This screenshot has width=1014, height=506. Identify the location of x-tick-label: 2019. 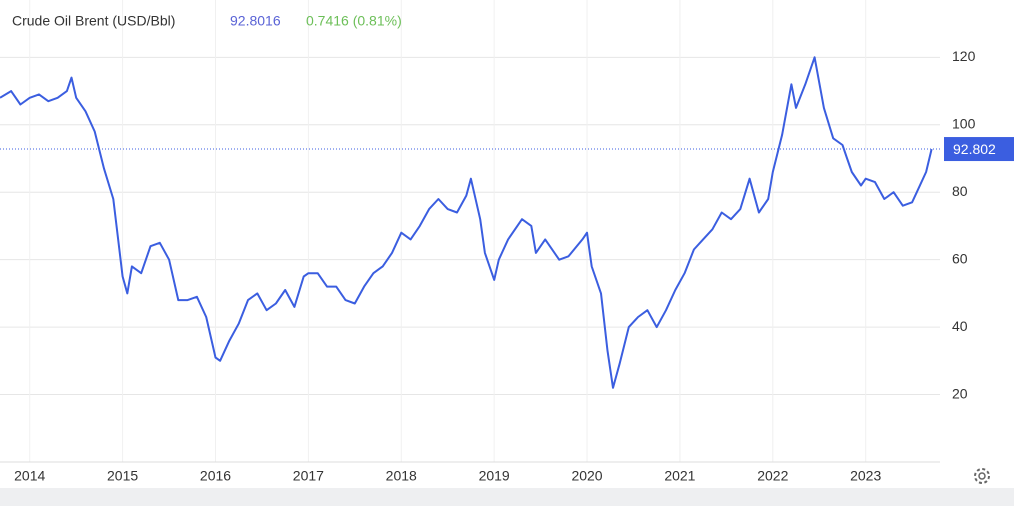
(494, 476).